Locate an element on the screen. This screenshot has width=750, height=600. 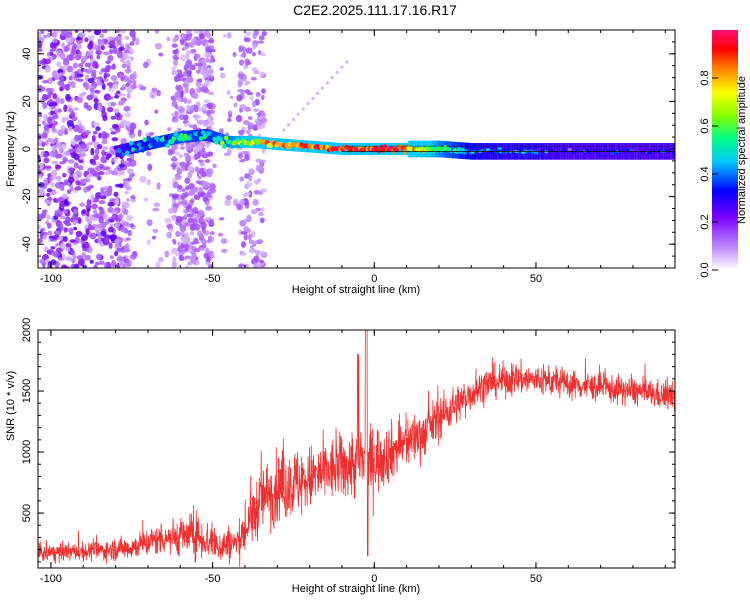
chart-title: C2E2.2025.111.17.16.R17 is located at coordinates (375, 10).